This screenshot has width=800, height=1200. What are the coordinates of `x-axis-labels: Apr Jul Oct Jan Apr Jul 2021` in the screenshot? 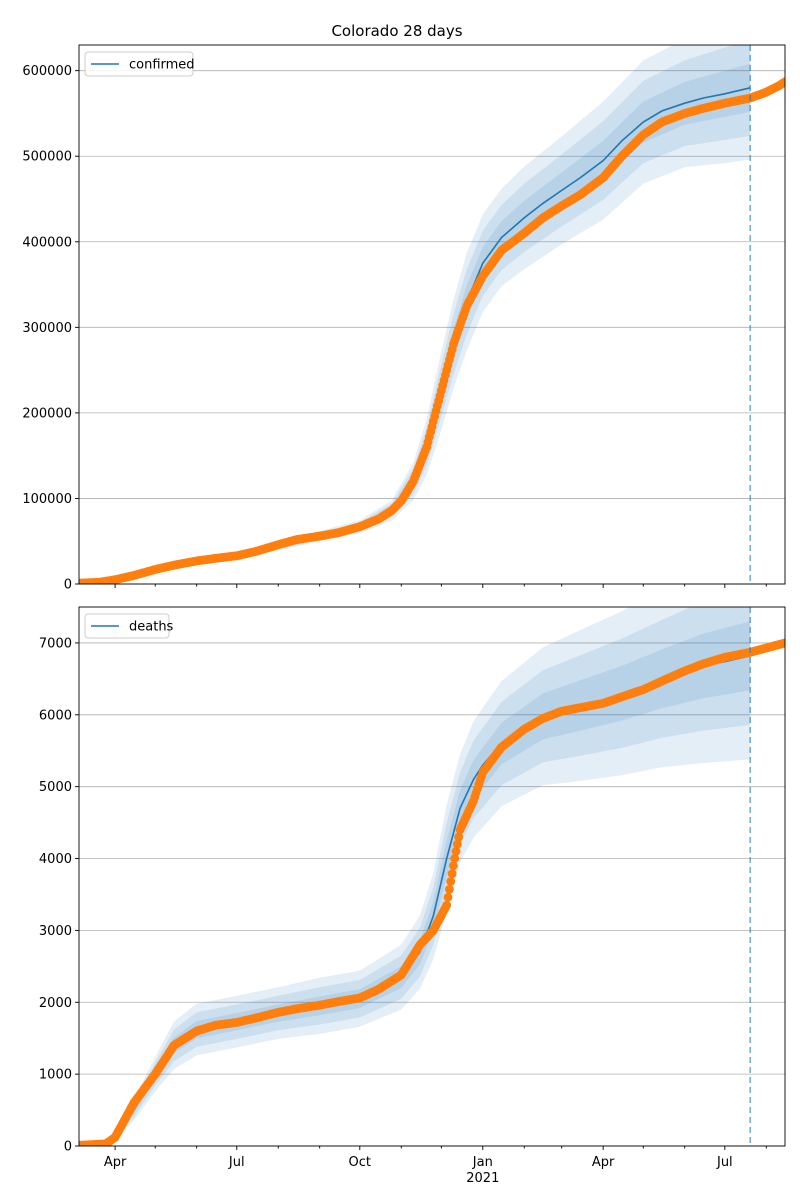 It's located at (418, 1170).